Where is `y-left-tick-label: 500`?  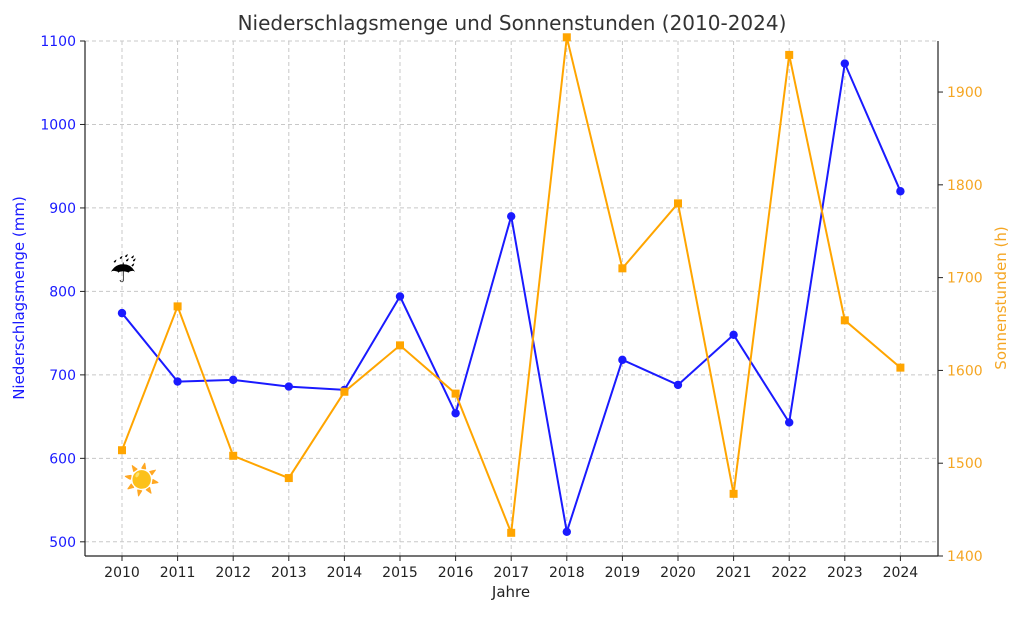 y-left-tick-label: 500 is located at coordinates (62, 543).